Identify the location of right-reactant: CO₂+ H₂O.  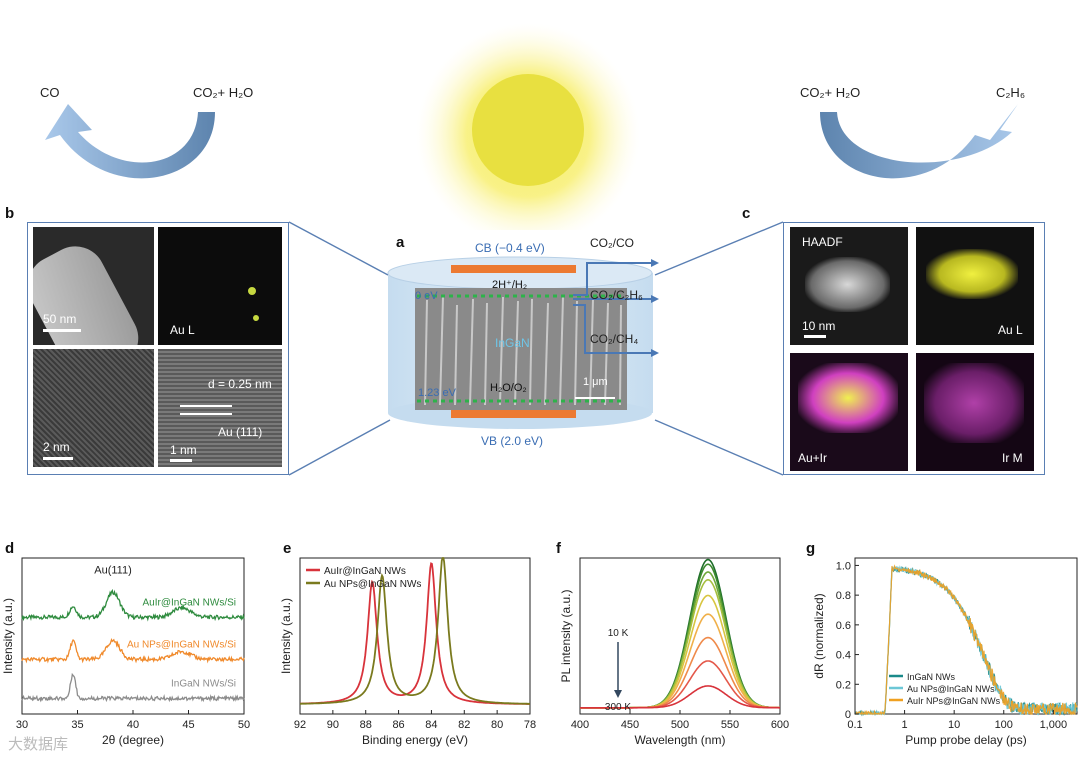
(830, 92).